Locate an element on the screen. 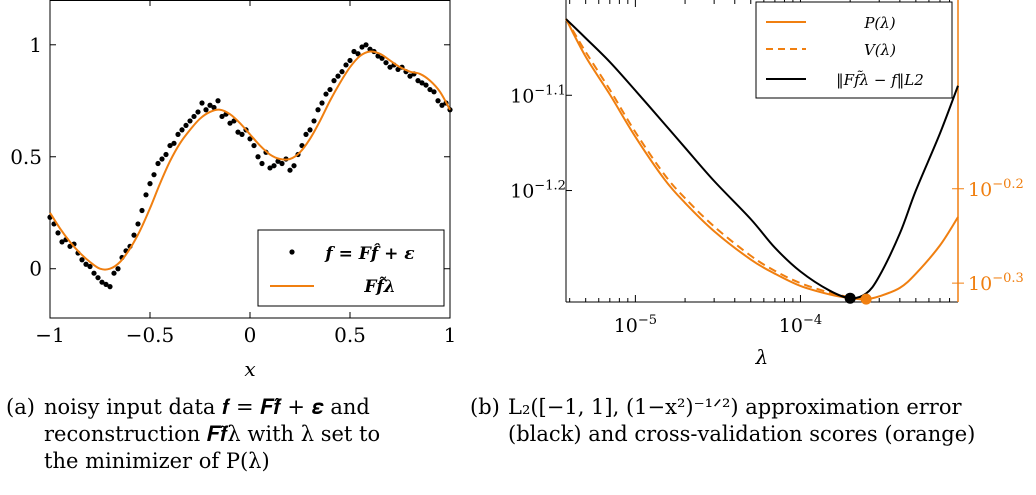 The image size is (1036, 495). caption-a-line-2: reconstruction 𝑭𝒇̃λ with λ set to is located at coordinates (212, 434).